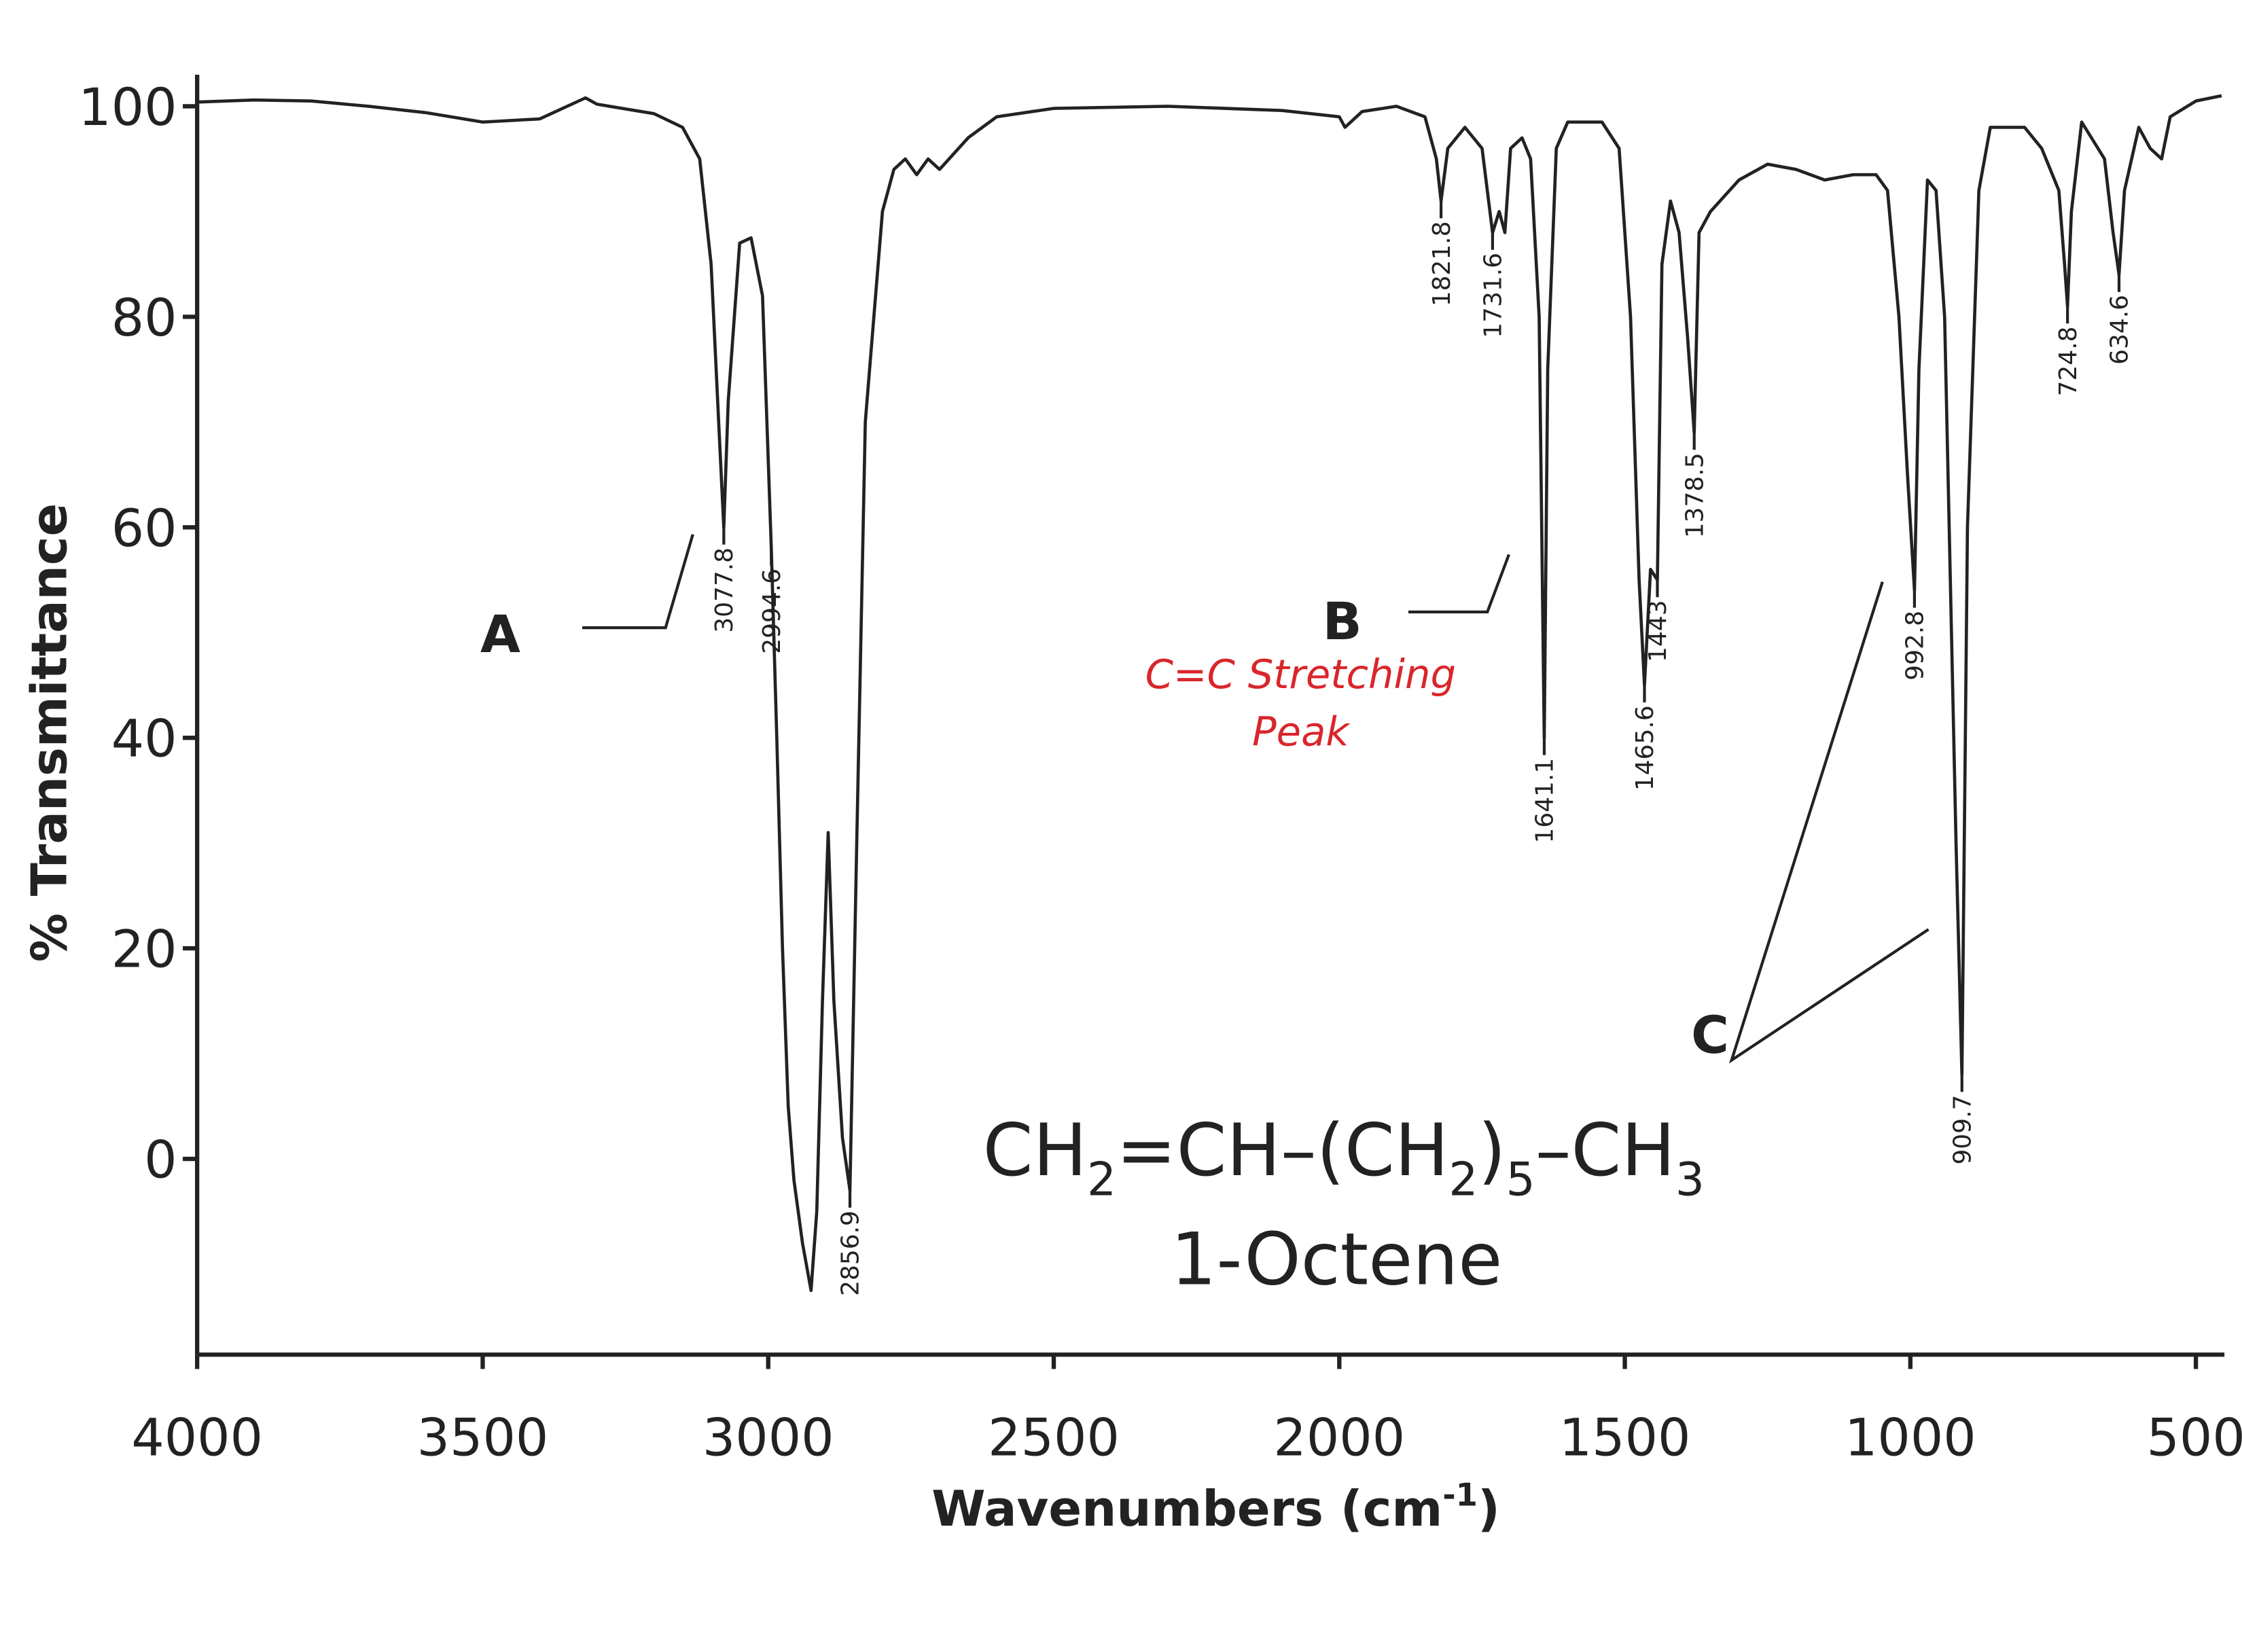 The width and height of the screenshot is (2242, 1652). What do you see at coordinates (500, 634) in the screenshot?
I see `annotation-a: A` at bounding box center [500, 634].